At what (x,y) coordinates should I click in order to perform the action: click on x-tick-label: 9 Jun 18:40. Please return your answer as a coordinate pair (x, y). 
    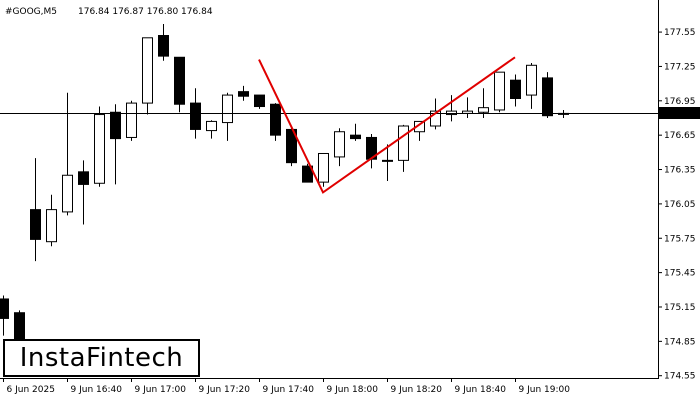
    Looking at the image, I should click on (481, 390).